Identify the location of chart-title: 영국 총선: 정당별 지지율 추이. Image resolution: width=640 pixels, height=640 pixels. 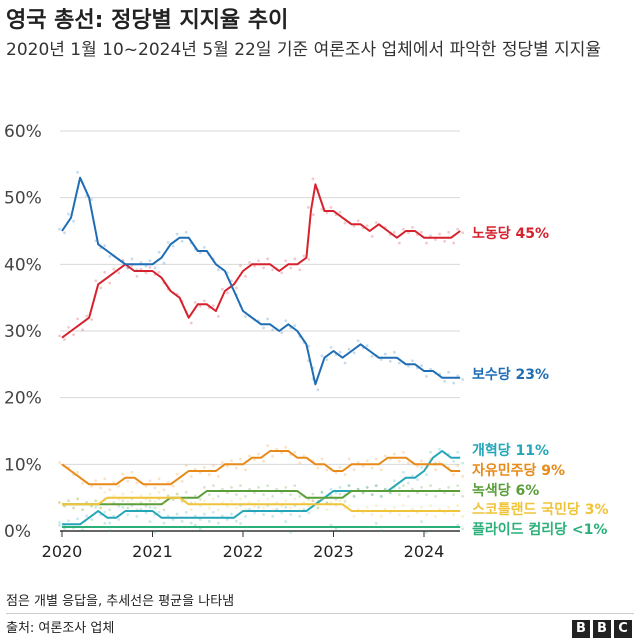
(147, 20).